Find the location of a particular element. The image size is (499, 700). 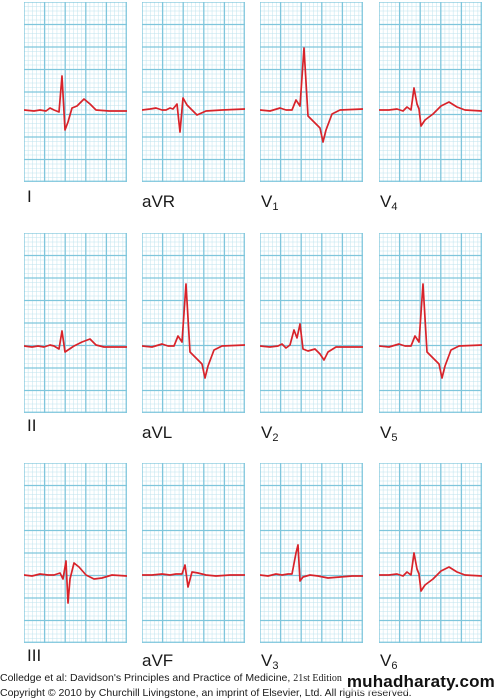

ecg-panel-lead-II is located at coordinates (75, 323).